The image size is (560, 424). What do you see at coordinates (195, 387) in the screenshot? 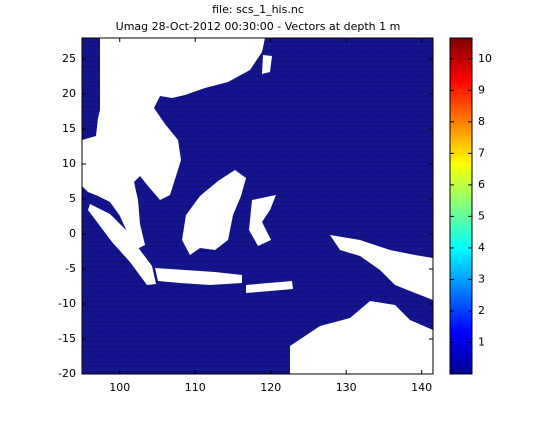
I see `x-tick-label: 110` at bounding box center [195, 387].